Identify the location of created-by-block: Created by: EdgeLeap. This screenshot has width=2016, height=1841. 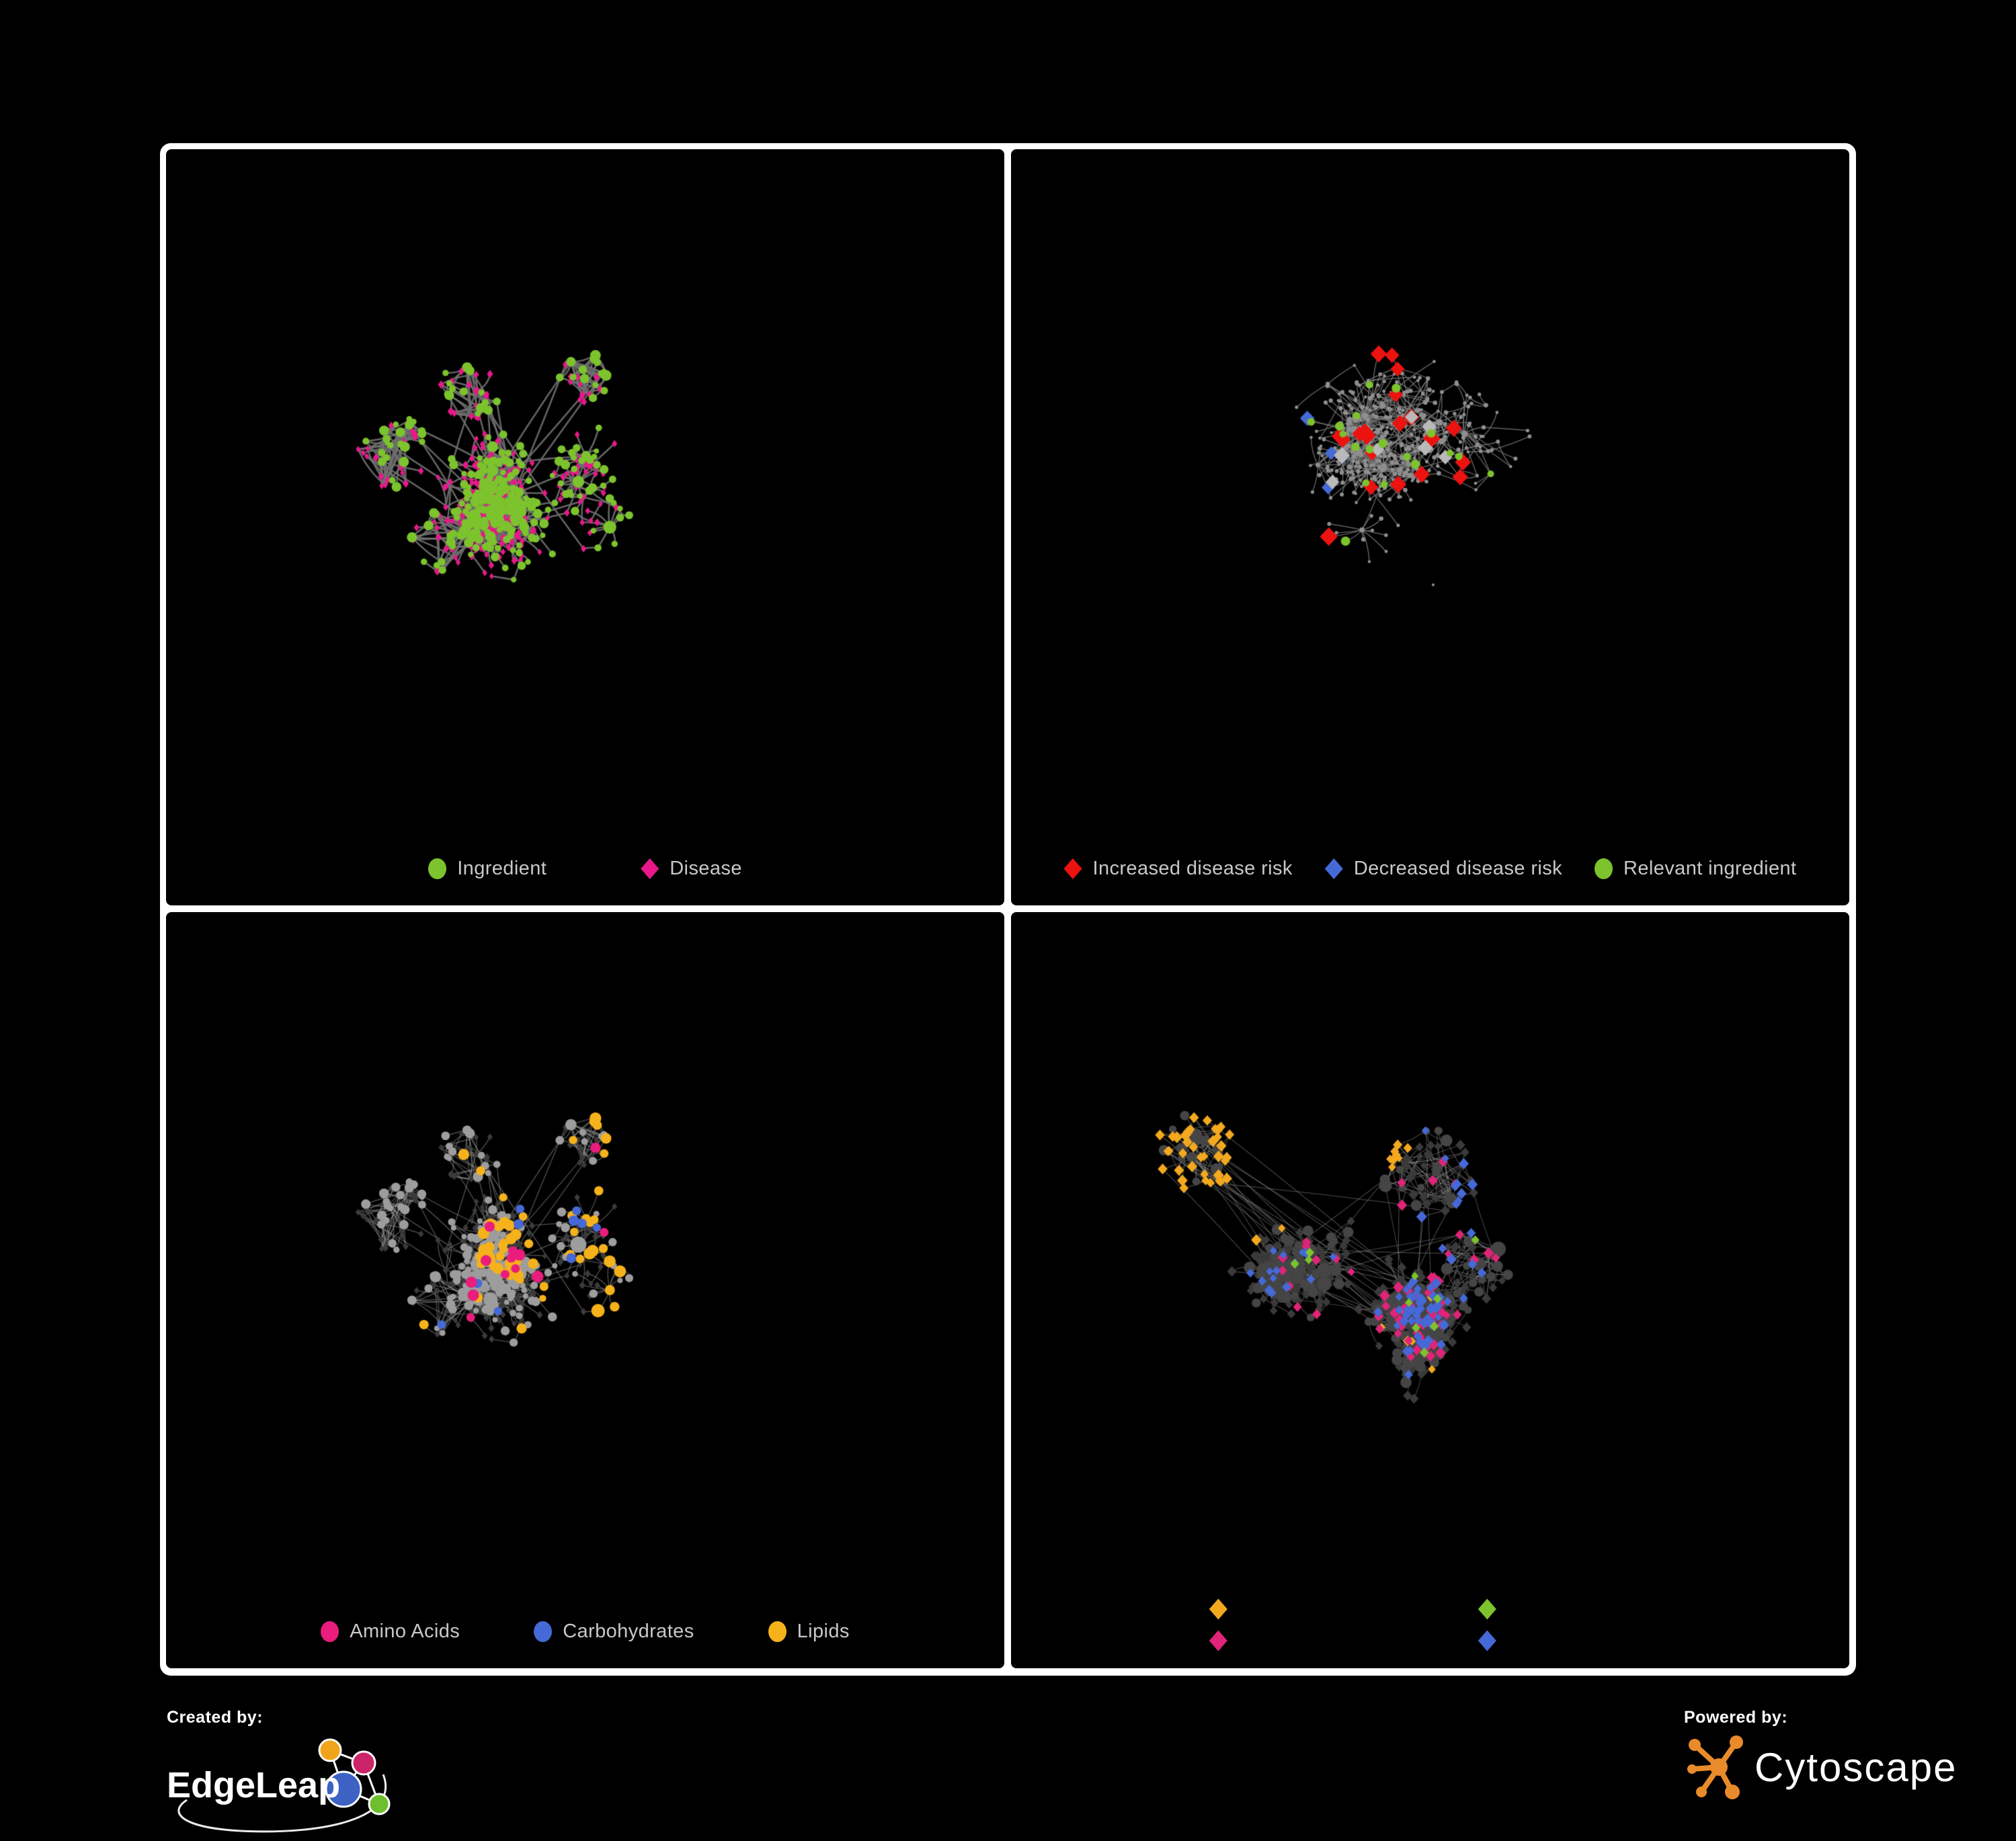
(288, 1774).